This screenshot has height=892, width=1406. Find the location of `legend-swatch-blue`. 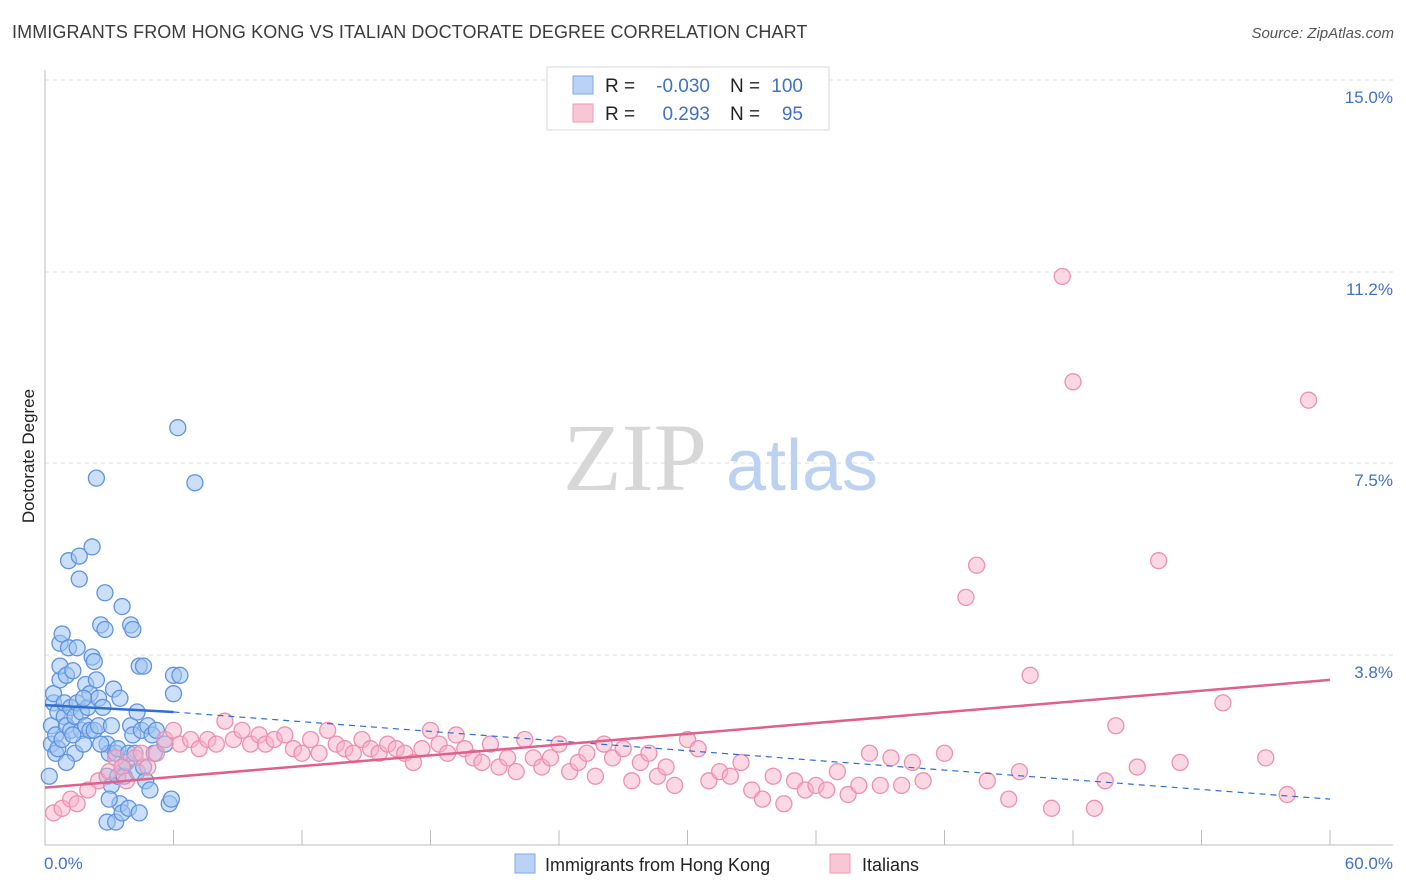

legend-swatch-blue is located at coordinates (583, 85).